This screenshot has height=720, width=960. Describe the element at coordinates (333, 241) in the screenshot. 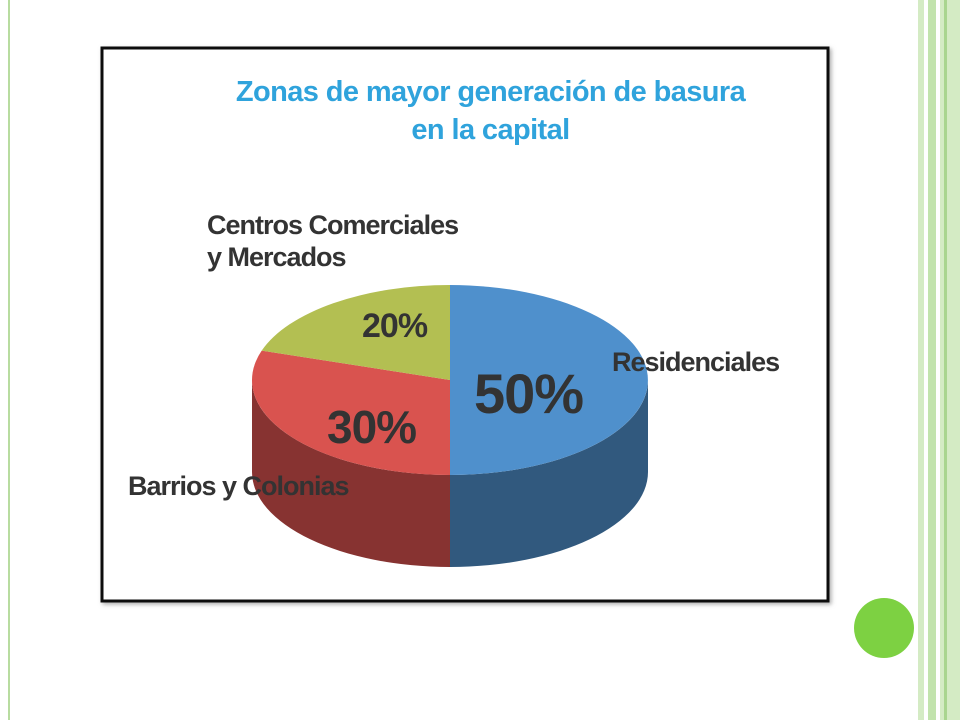

I see `category-label: Centros Comerciales y Mercados` at that location.